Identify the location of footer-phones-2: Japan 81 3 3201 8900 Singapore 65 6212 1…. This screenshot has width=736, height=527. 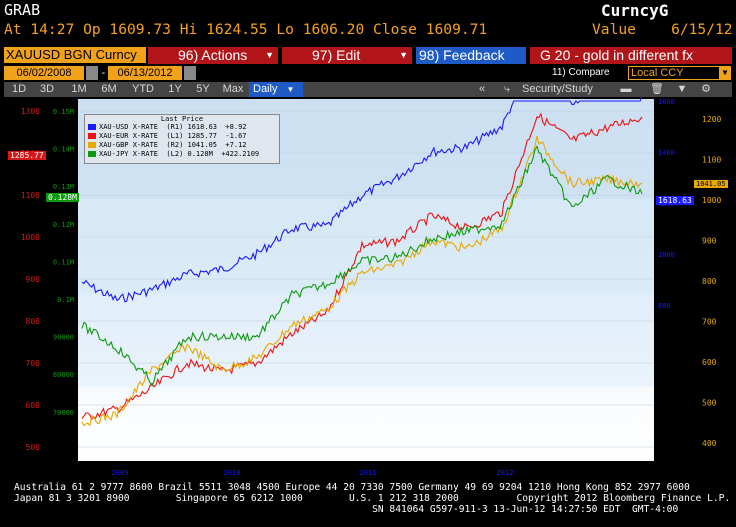
(372, 498).